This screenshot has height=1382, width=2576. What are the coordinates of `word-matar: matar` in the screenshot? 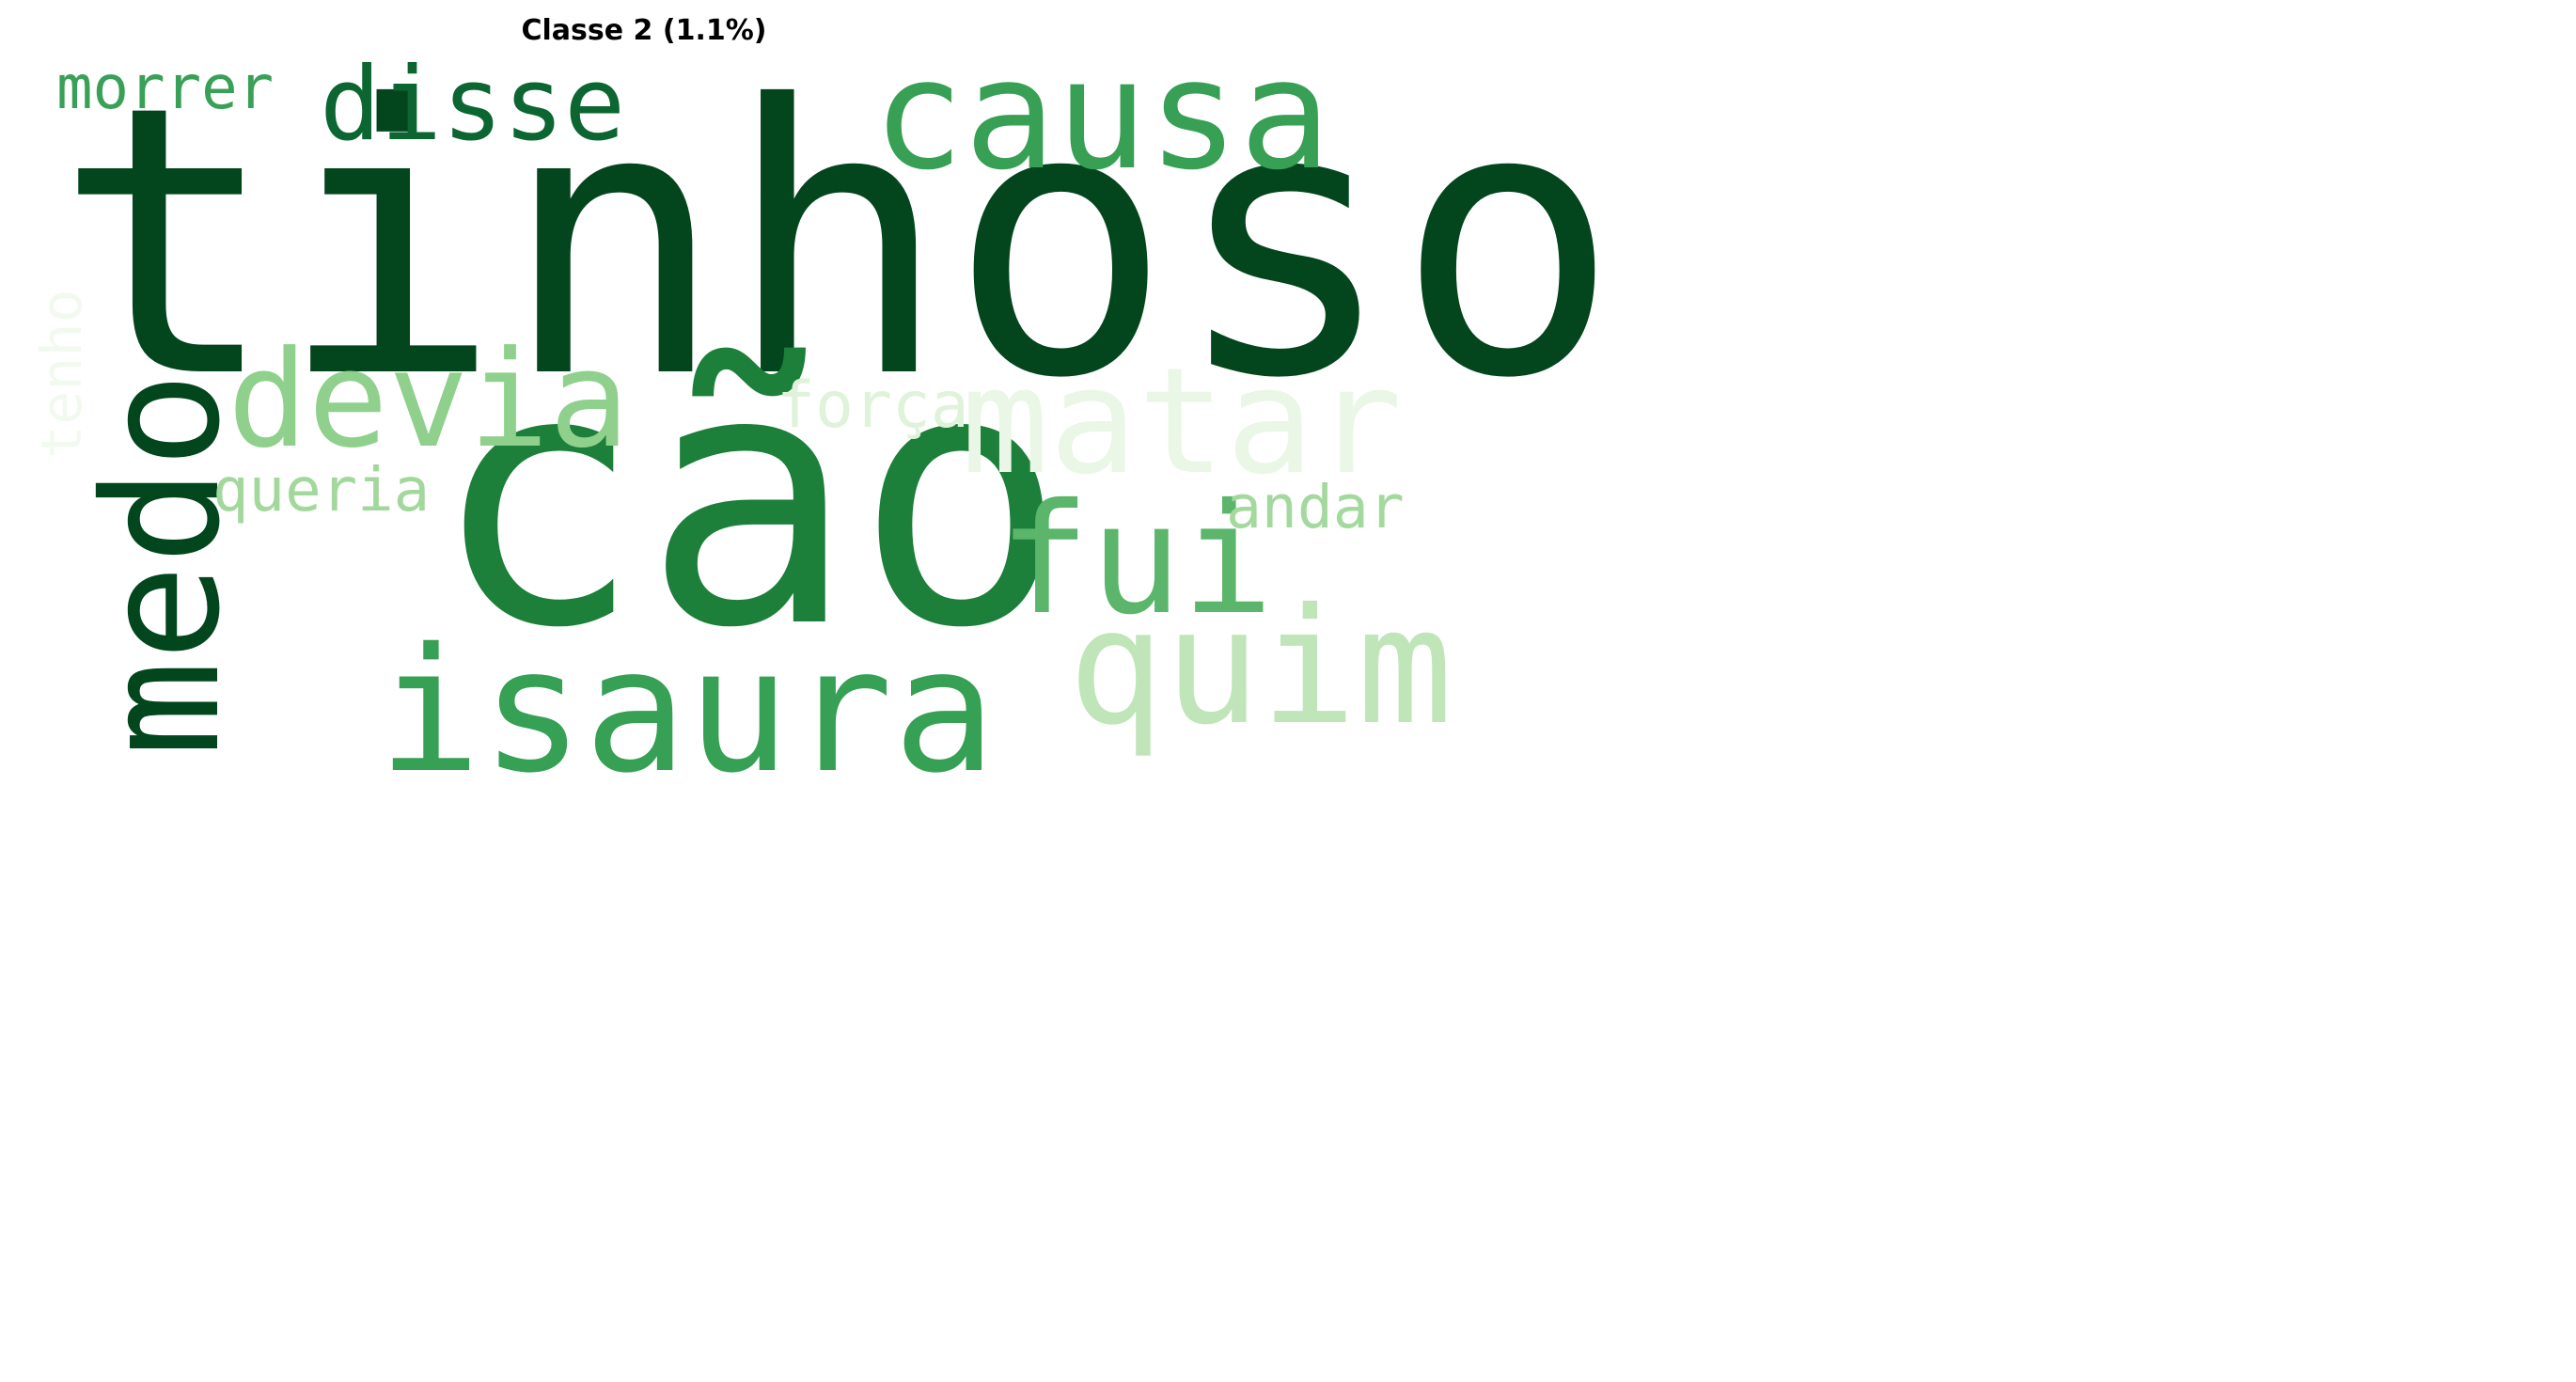 It's located at (1182, 421).